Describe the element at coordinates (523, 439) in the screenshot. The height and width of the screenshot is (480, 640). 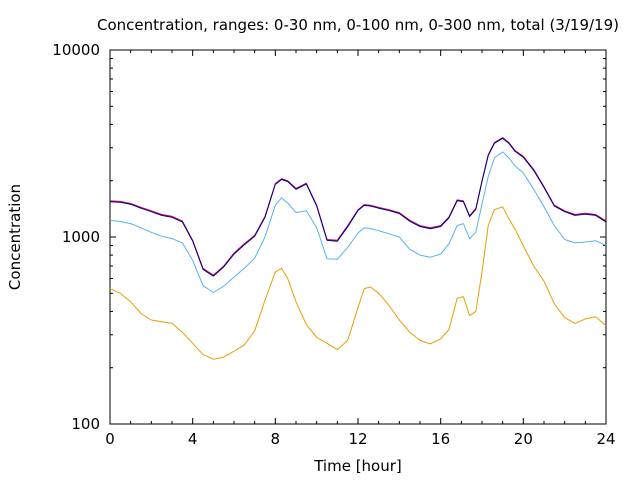
I see `x-tick-label: 20` at that location.